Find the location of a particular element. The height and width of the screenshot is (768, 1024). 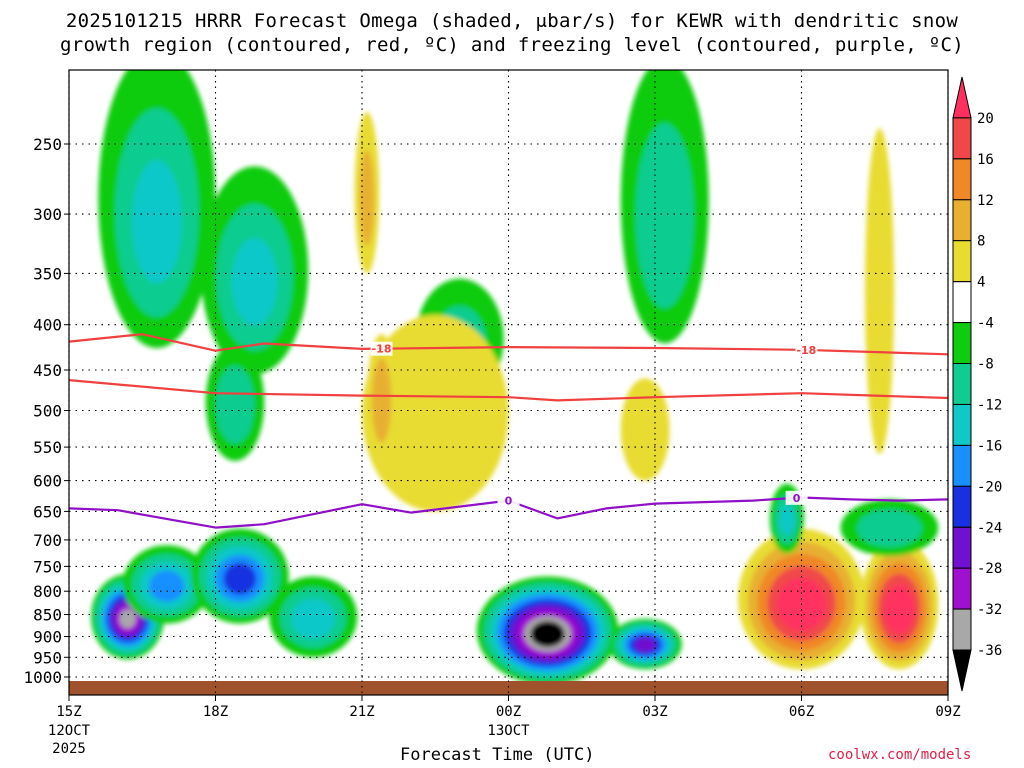

freezing-label-2: 0 is located at coordinates (797, 498).